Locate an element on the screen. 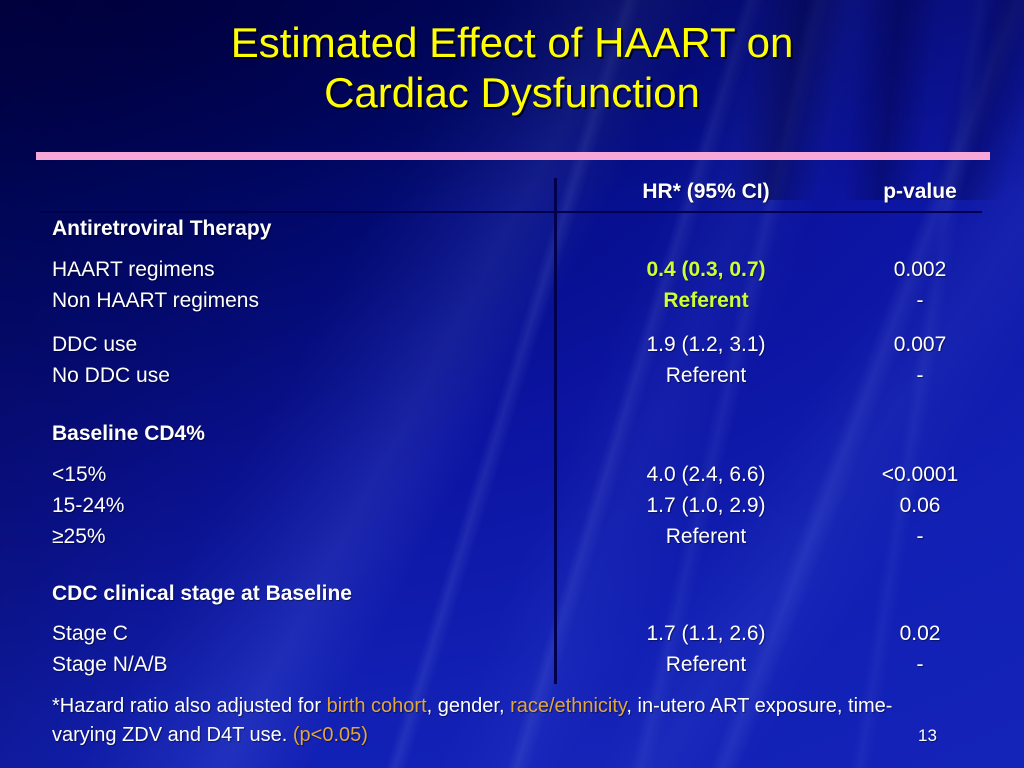 The image size is (1024, 768). table-section-heading: Baseline CD4% is located at coordinates (512, 434).